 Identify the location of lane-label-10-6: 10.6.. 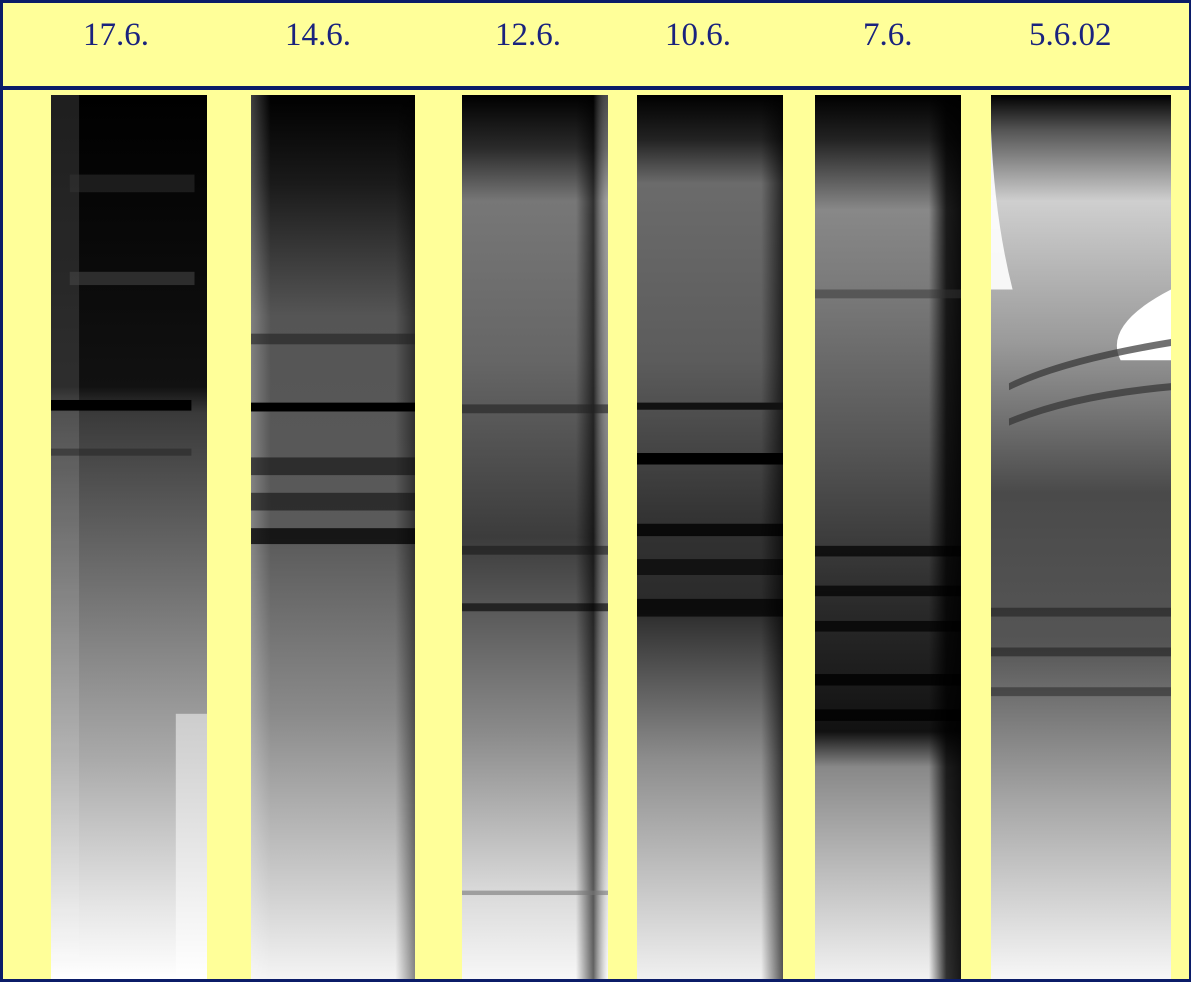
(698, 35).